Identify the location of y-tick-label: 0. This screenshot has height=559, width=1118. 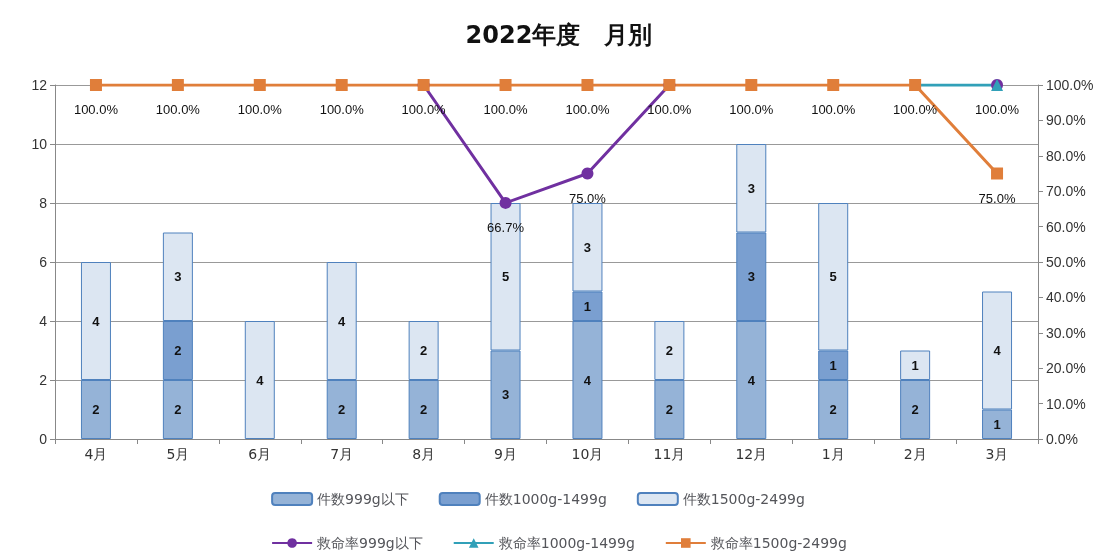
(43, 439).